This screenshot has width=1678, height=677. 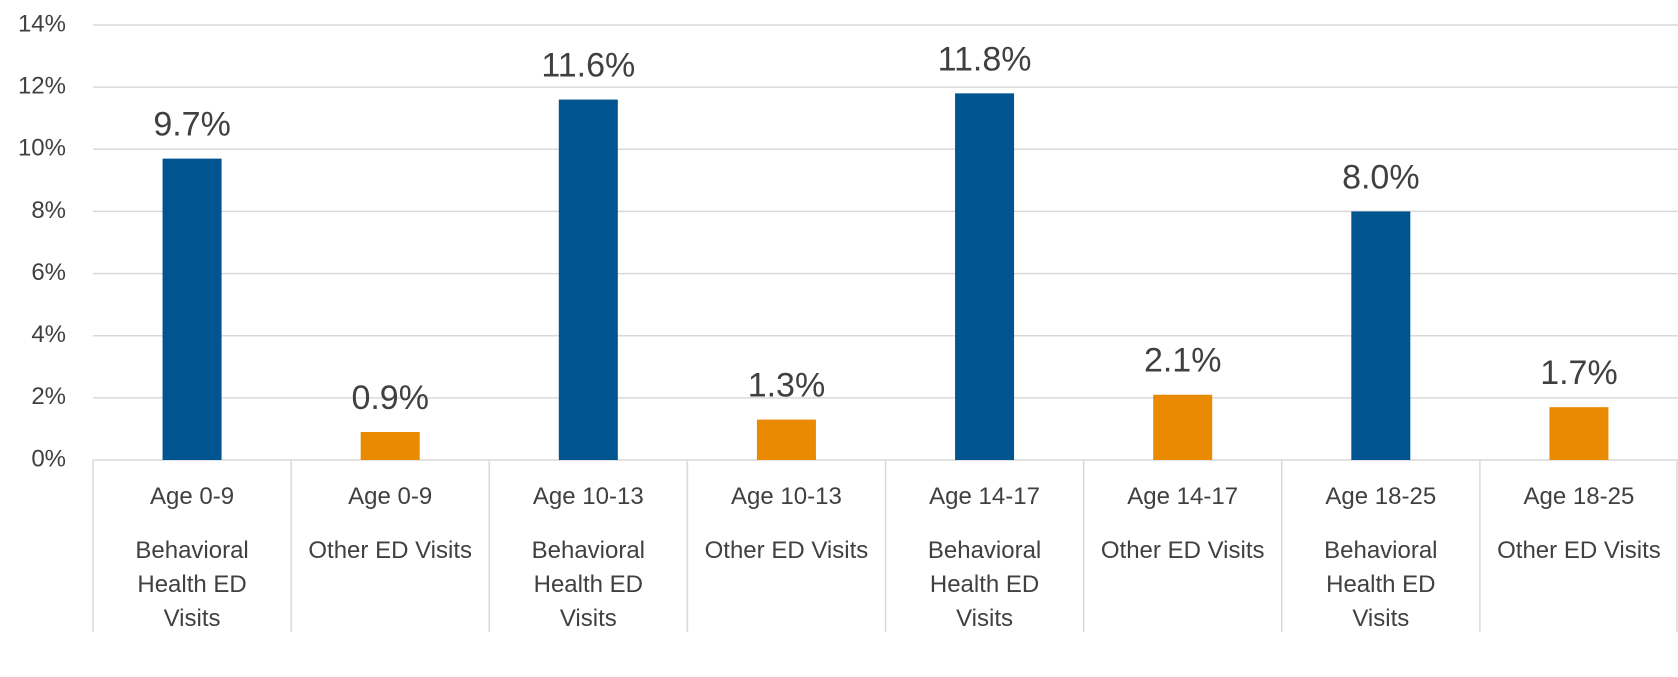 I want to click on y-tick-label: 2%, so click(x=48, y=396).